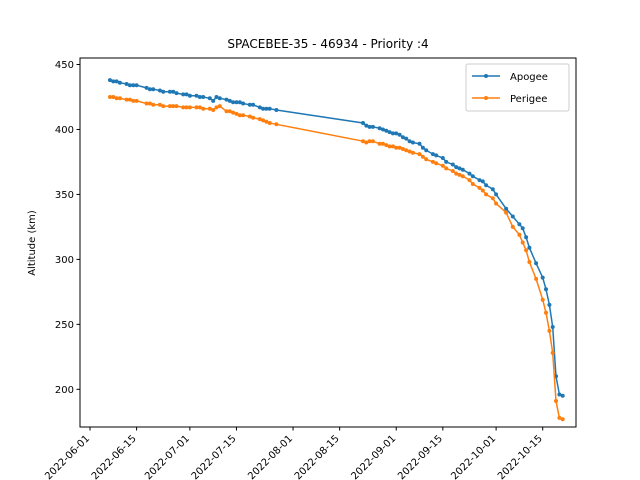 This screenshot has height=480, width=640. What do you see at coordinates (64, 260) in the screenshot?
I see `y-tick-label-300: 300` at bounding box center [64, 260].